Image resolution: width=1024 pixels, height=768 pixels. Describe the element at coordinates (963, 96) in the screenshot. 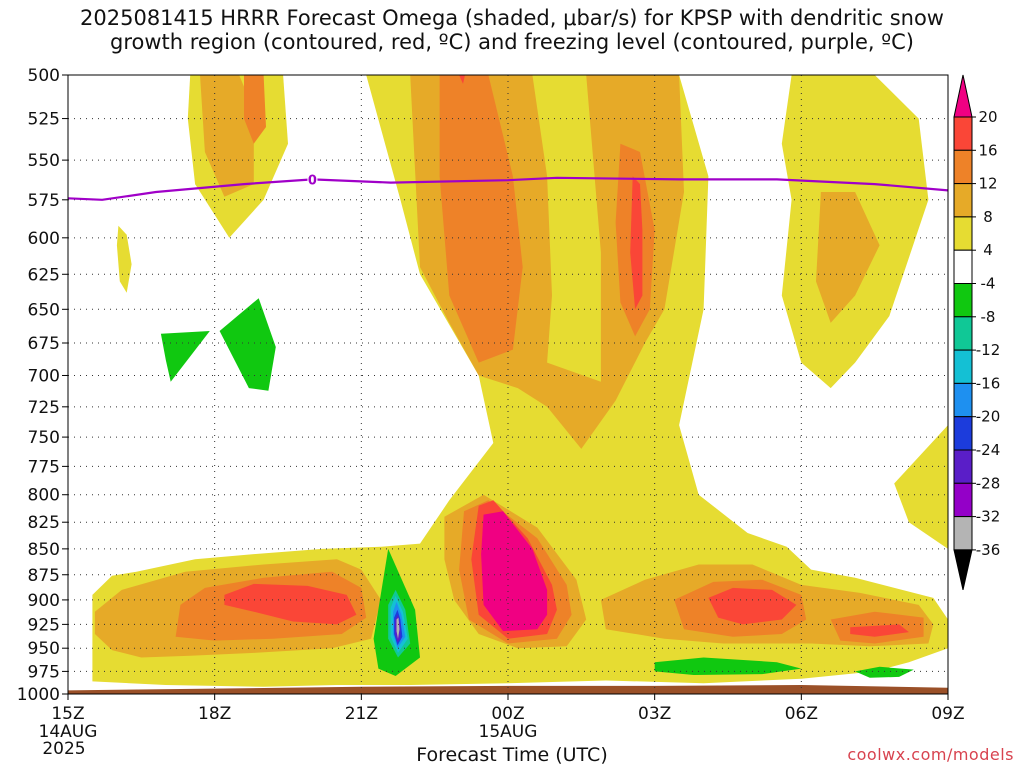

I see `colorbar-top-arrow` at that location.